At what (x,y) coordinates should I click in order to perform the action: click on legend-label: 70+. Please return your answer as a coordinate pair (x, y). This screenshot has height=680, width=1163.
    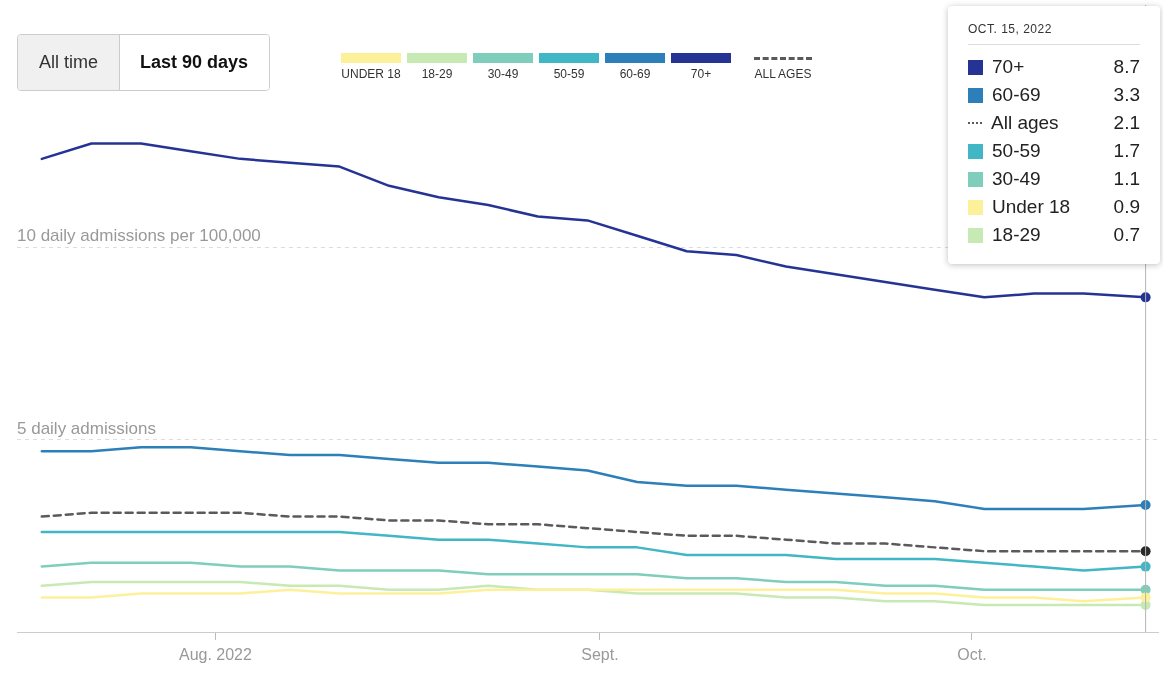
    Looking at the image, I should click on (701, 74).